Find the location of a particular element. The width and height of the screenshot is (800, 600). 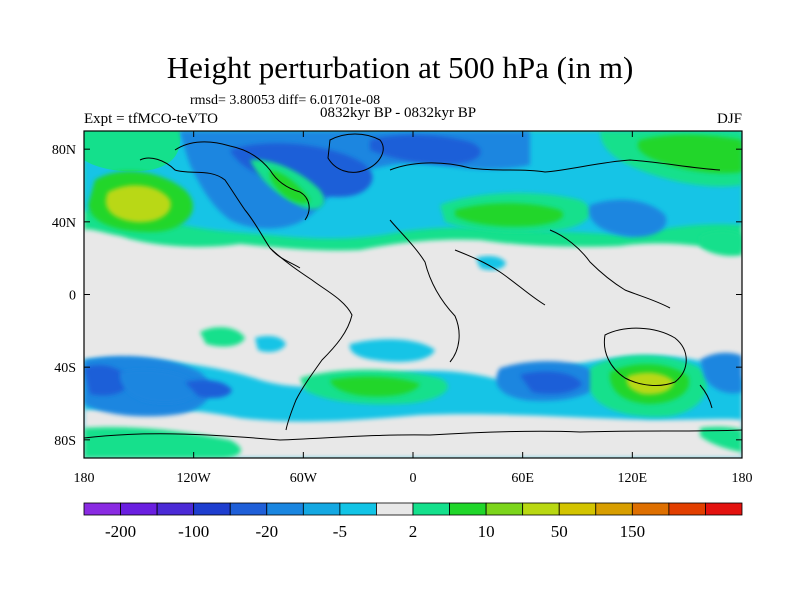

lat-tick-label: 40S is located at coordinates (65, 368).